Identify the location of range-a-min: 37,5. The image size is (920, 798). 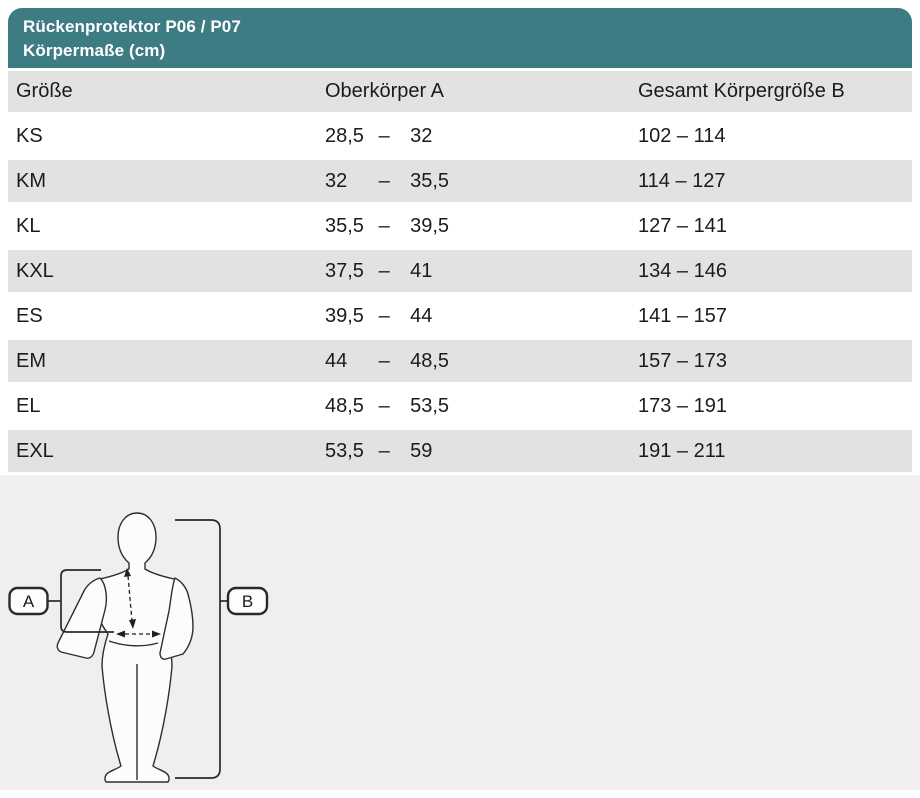
(344, 270).